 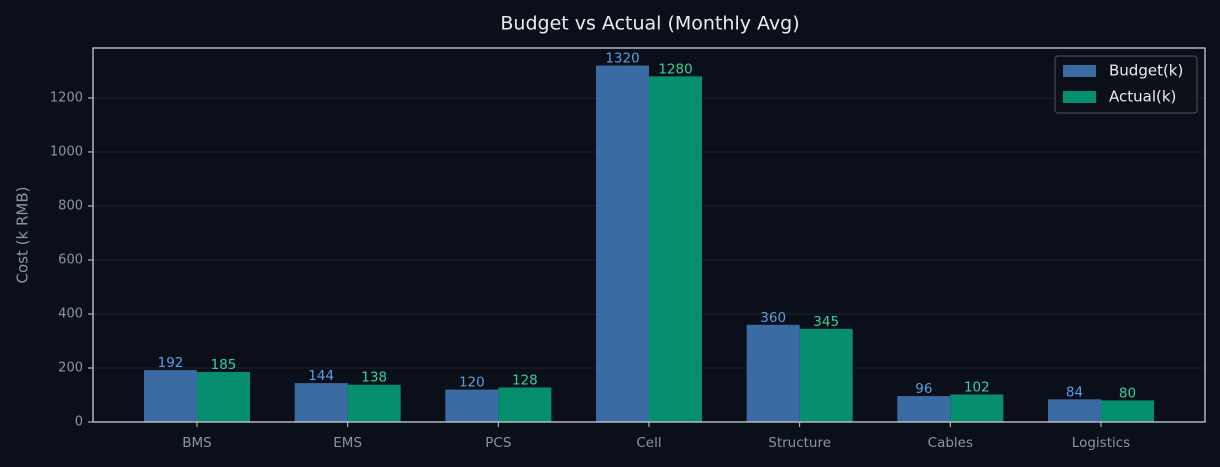 I want to click on y-tick-label: 0, so click(x=79, y=422).